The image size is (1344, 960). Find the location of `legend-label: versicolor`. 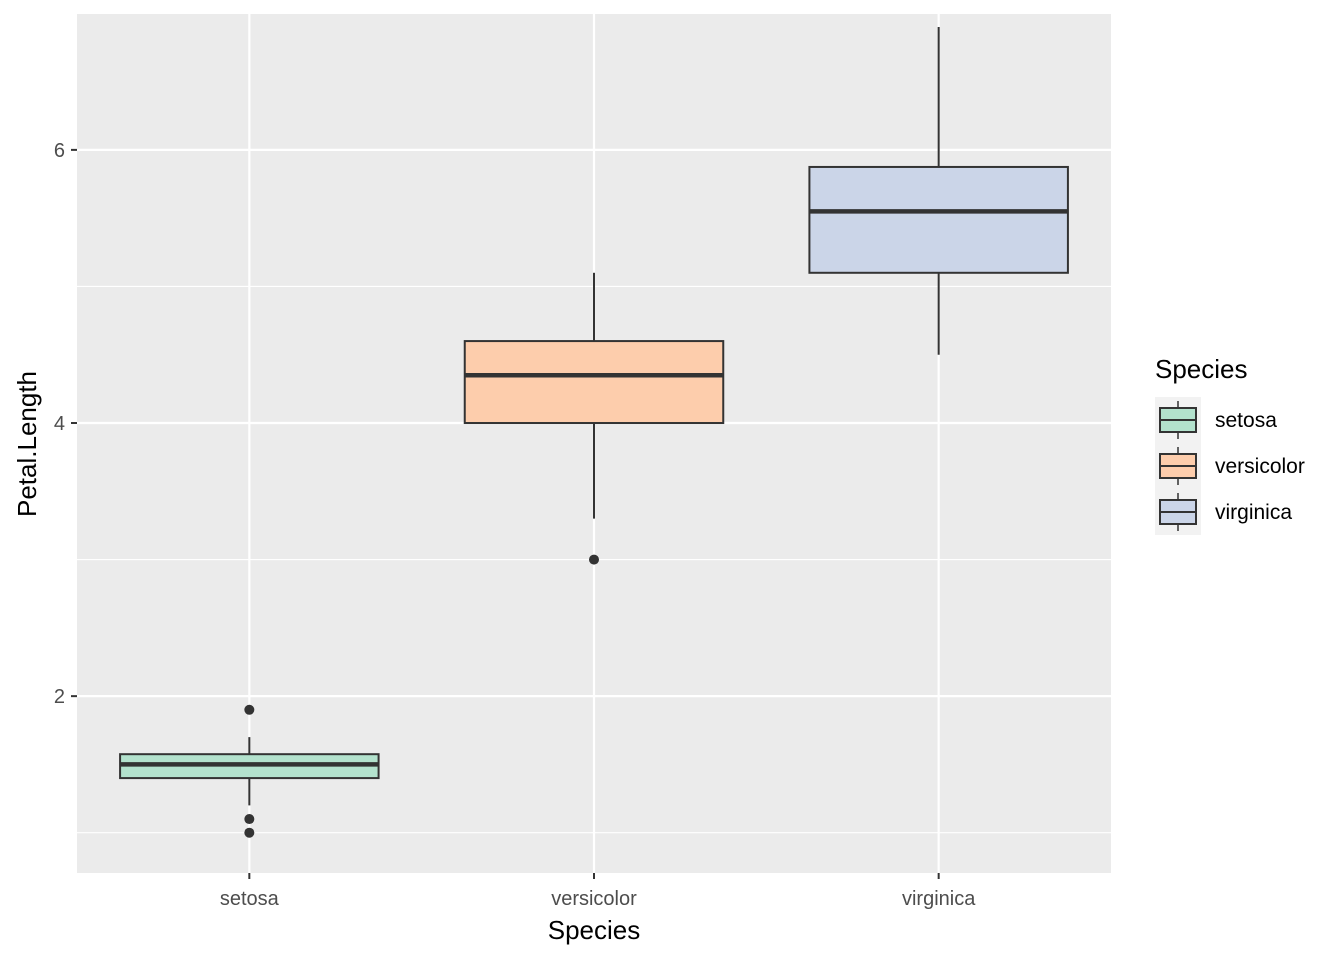

legend-label: versicolor is located at coordinates (1260, 466).